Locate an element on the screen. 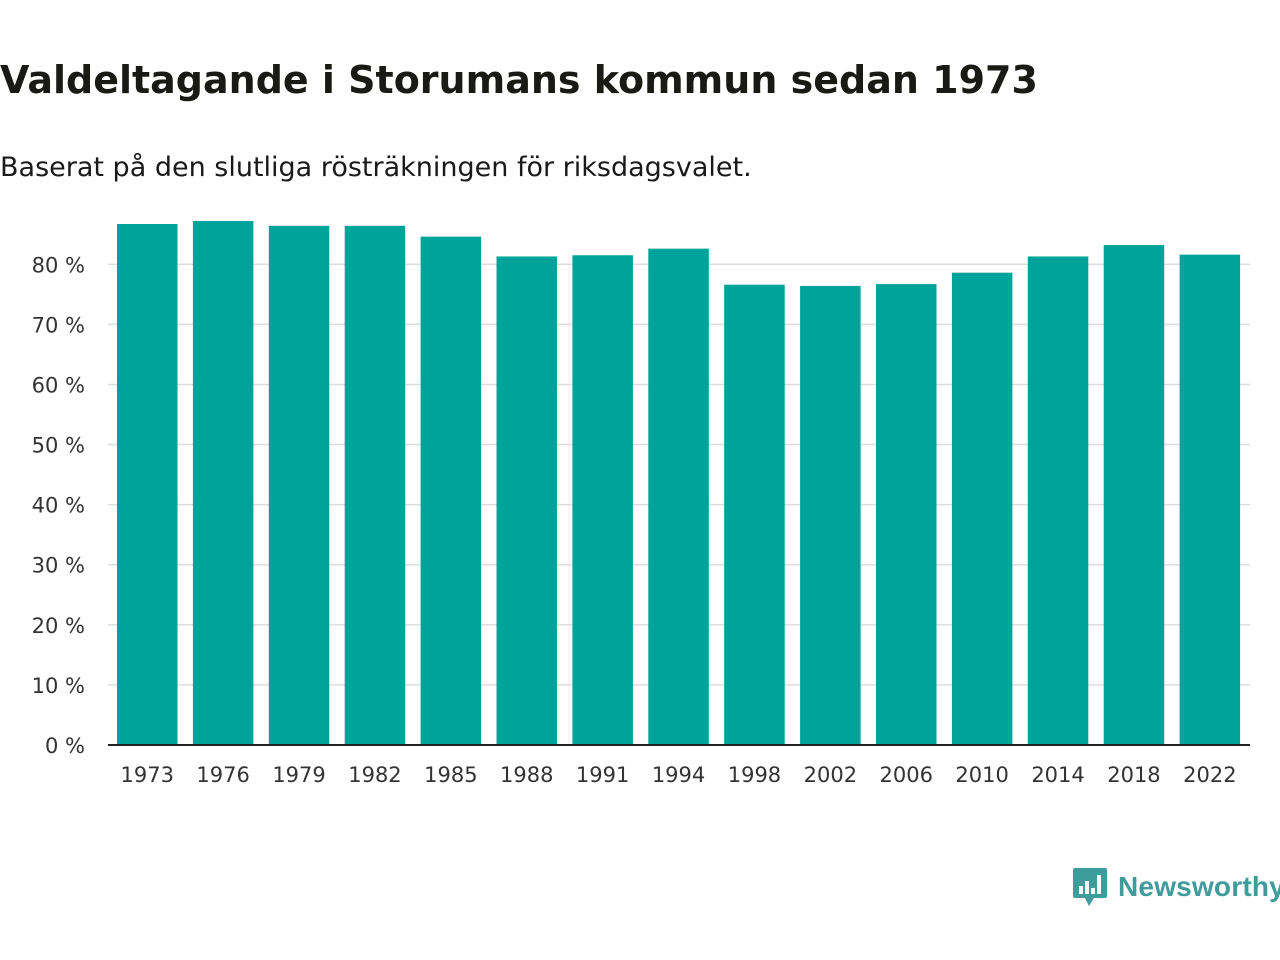 The height and width of the screenshot is (960, 1280). x-tick-label: 1988 is located at coordinates (526, 775).